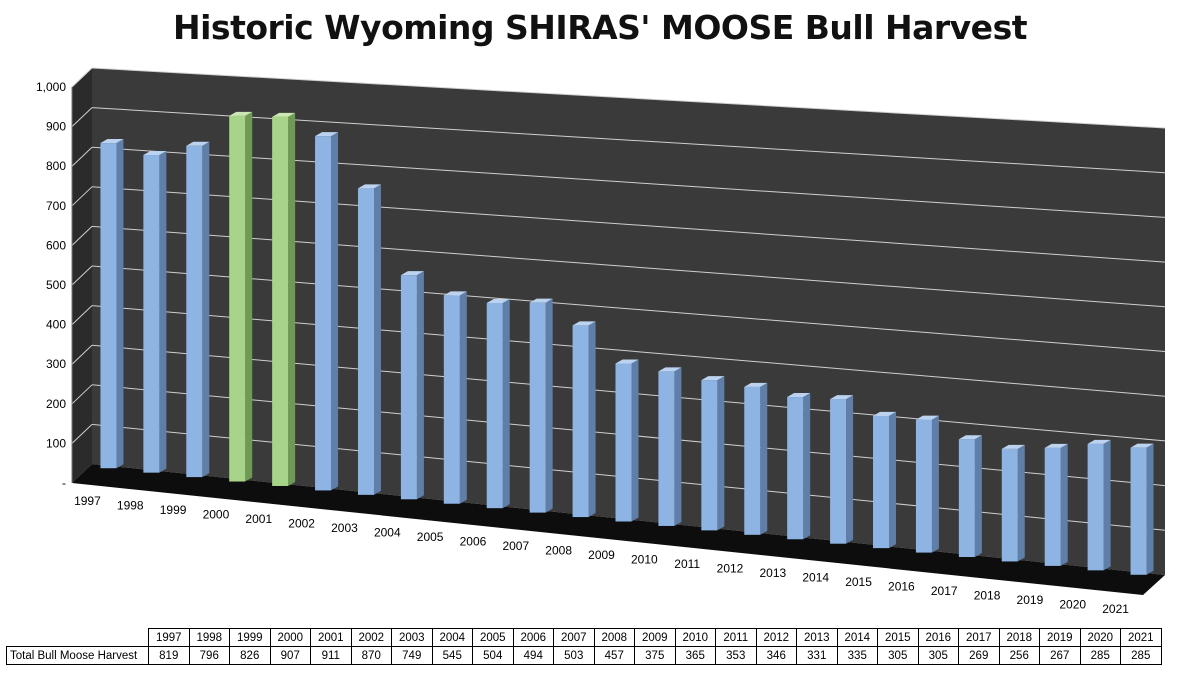 Image resolution: width=1200 pixels, height=675 pixels. What do you see at coordinates (430, 537) in the screenshot?
I see `x-tick-label: 2005` at bounding box center [430, 537].